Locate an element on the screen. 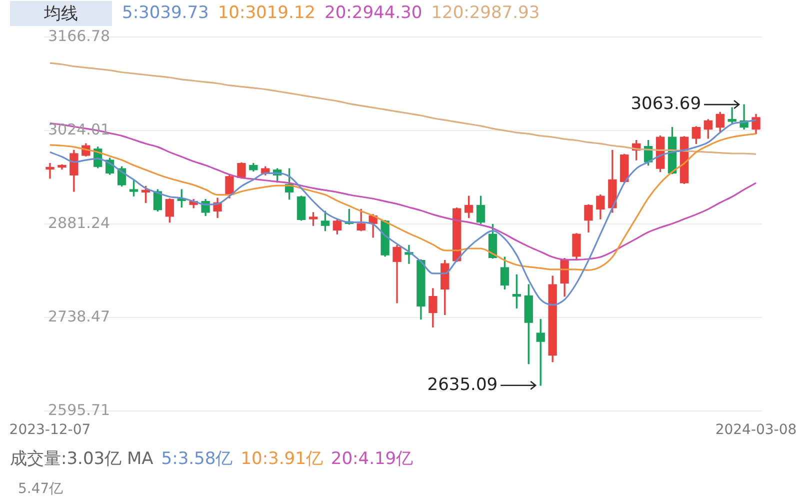  annotation: 2635.09 is located at coordinates (462, 384).